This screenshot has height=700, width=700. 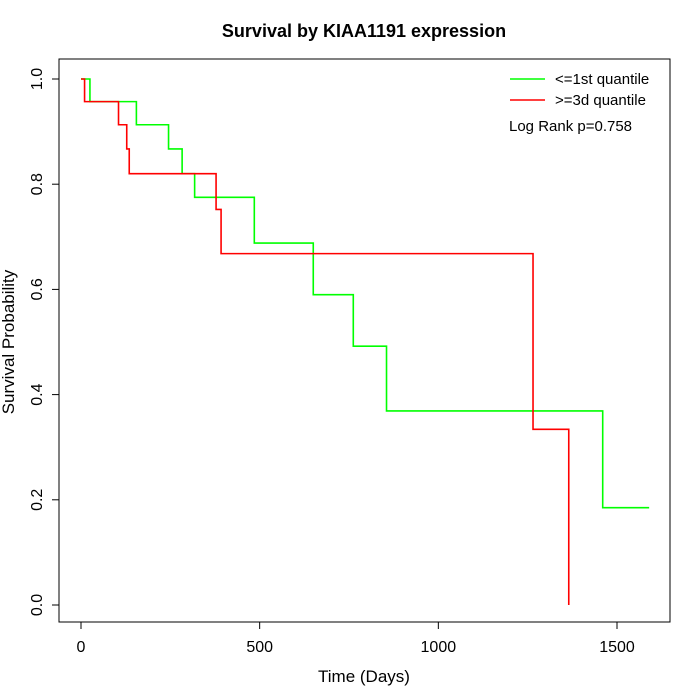 I want to click on legend: <=1st quantile >=3d quantile, so click(x=579, y=90).